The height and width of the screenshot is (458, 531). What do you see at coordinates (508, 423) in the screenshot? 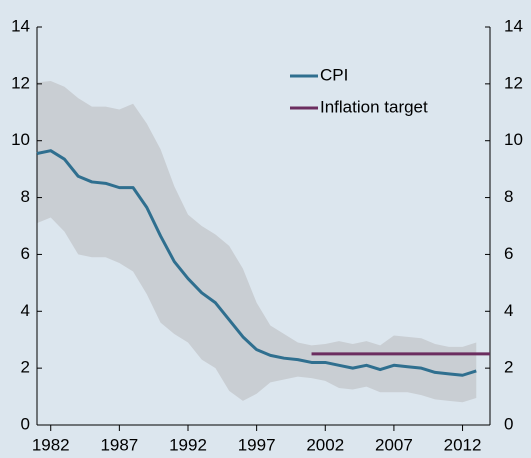
I see `y2-tick-label: 0` at bounding box center [508, 423].